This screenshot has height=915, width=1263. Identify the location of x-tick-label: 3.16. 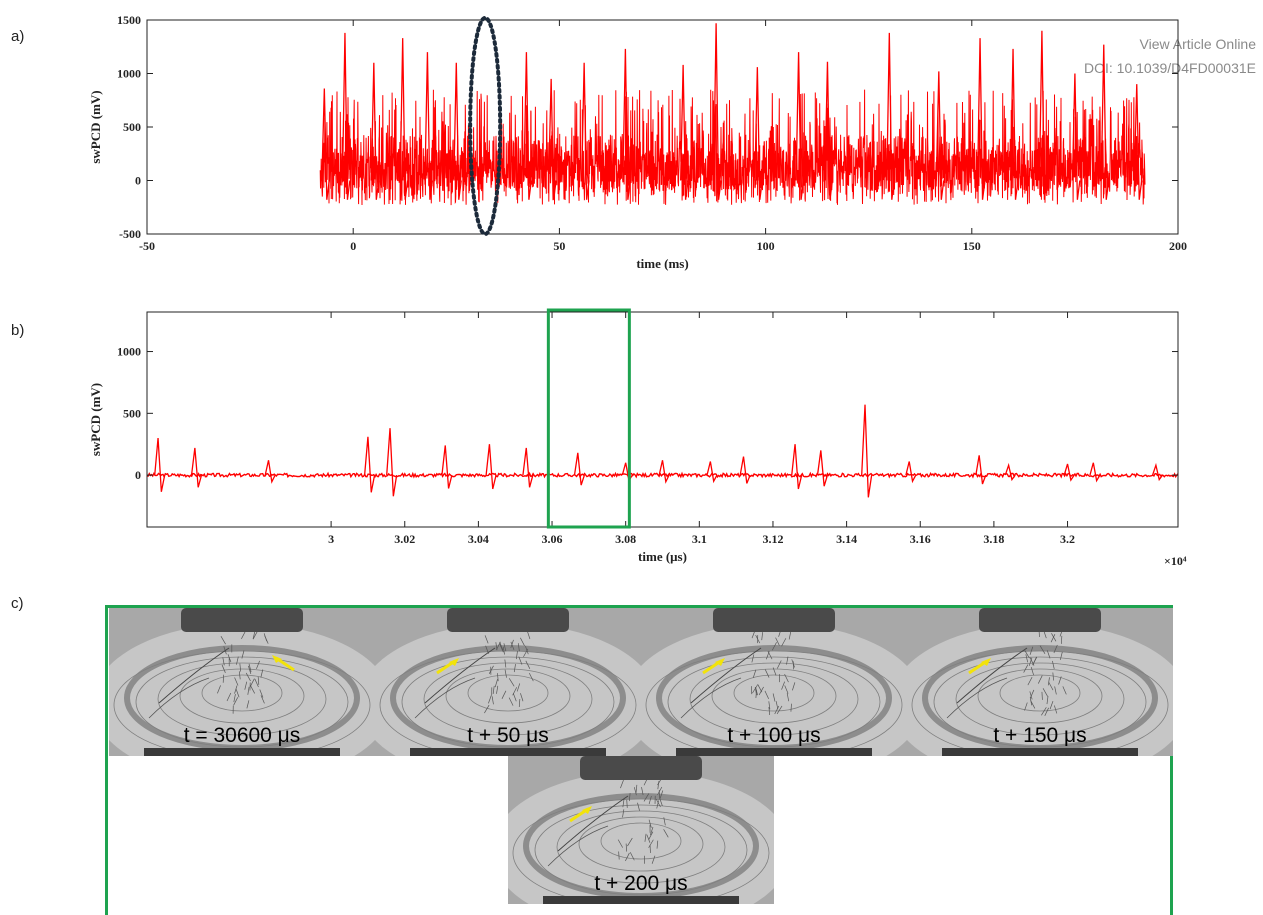
(920, 539).